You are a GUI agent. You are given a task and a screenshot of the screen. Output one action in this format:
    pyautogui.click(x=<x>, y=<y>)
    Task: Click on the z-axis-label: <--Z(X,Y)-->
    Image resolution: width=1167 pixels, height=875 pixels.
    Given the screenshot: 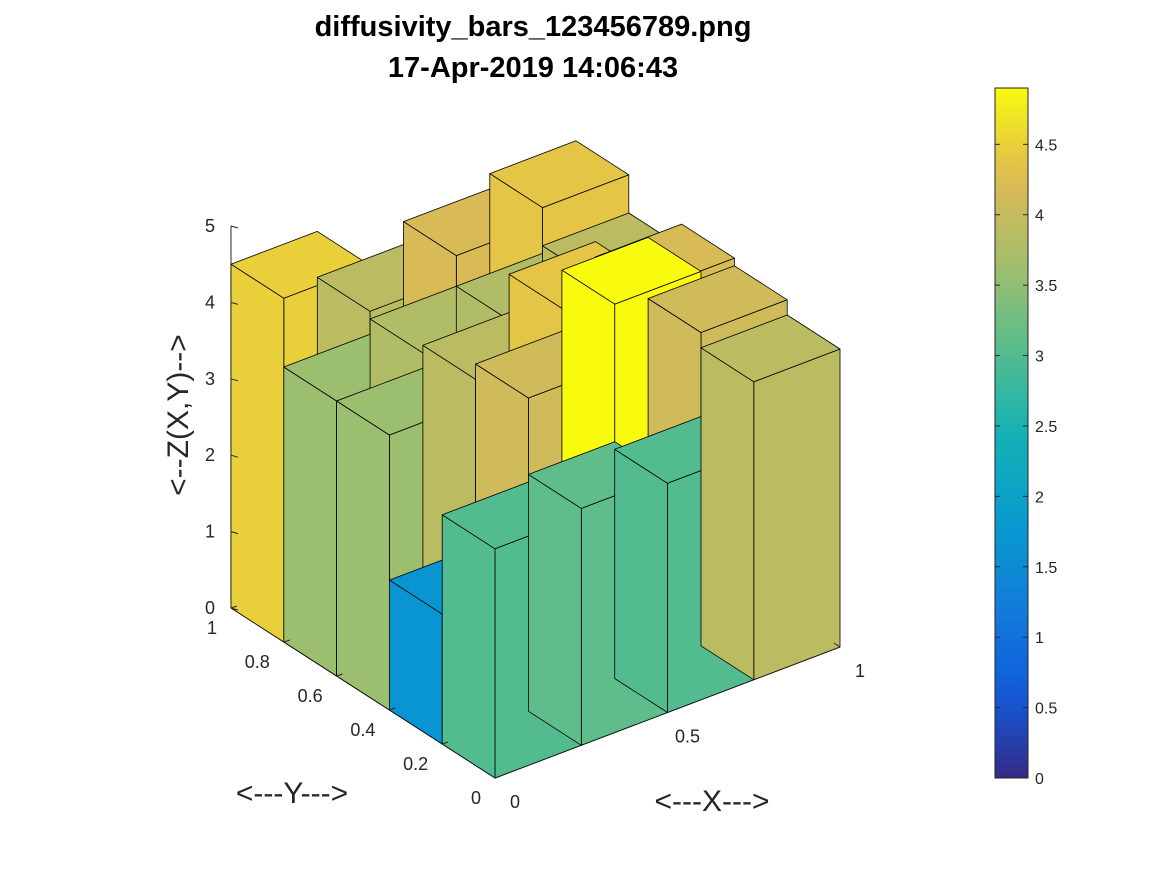 What is the action you would take?
    pyautogui.click(x=178, y=415)
    